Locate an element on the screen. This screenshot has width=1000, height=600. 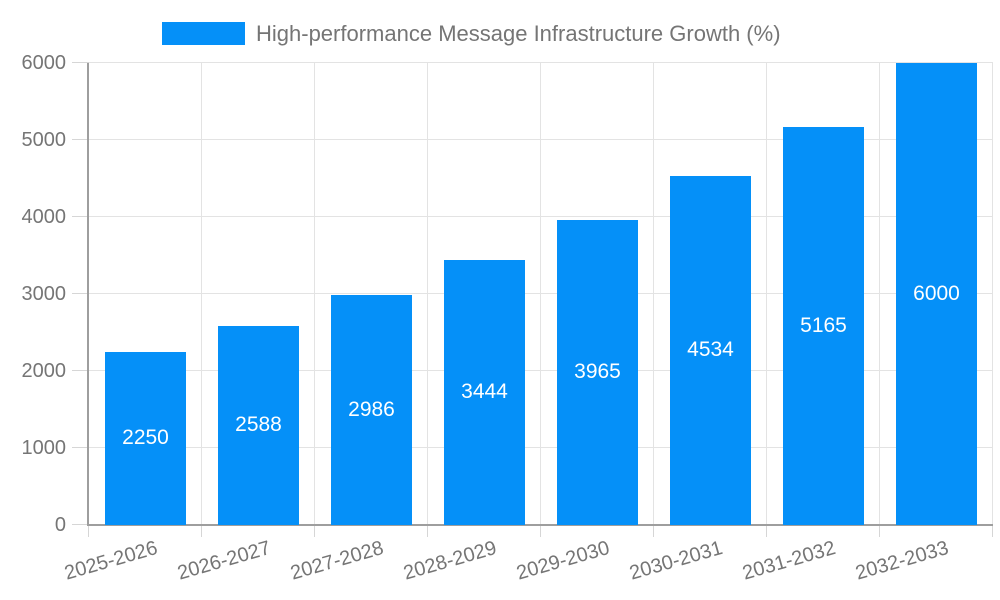
y-tick-label-1000: 1000 is located at coordinates (44, 448).